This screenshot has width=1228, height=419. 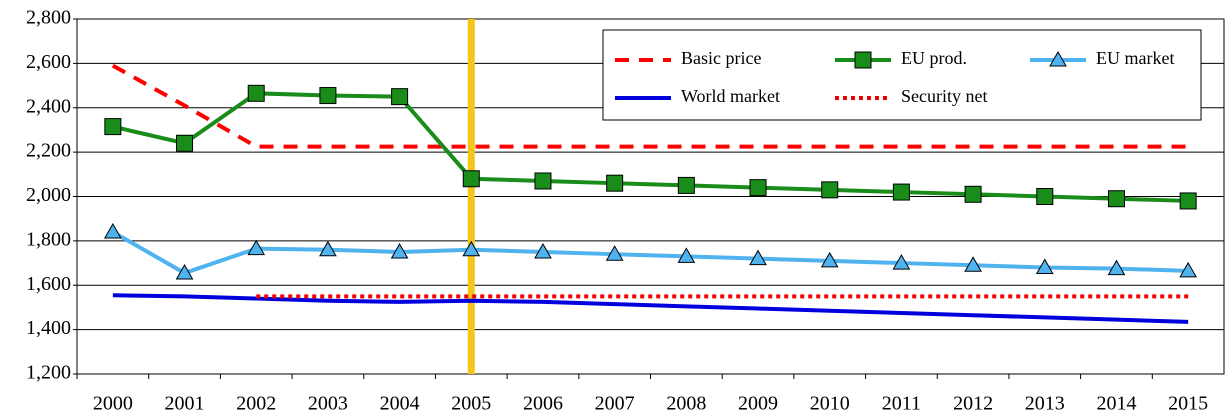 What do you see at coordinates (48, 284) in the screenshot?
I see `y-tick-label: 1,600` at bounding box center [48, 284].